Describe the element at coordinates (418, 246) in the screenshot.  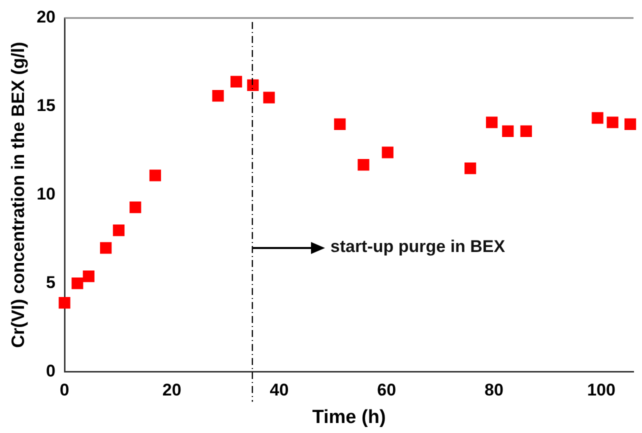
I see `annotation: start-up purge in BEX` at that location.